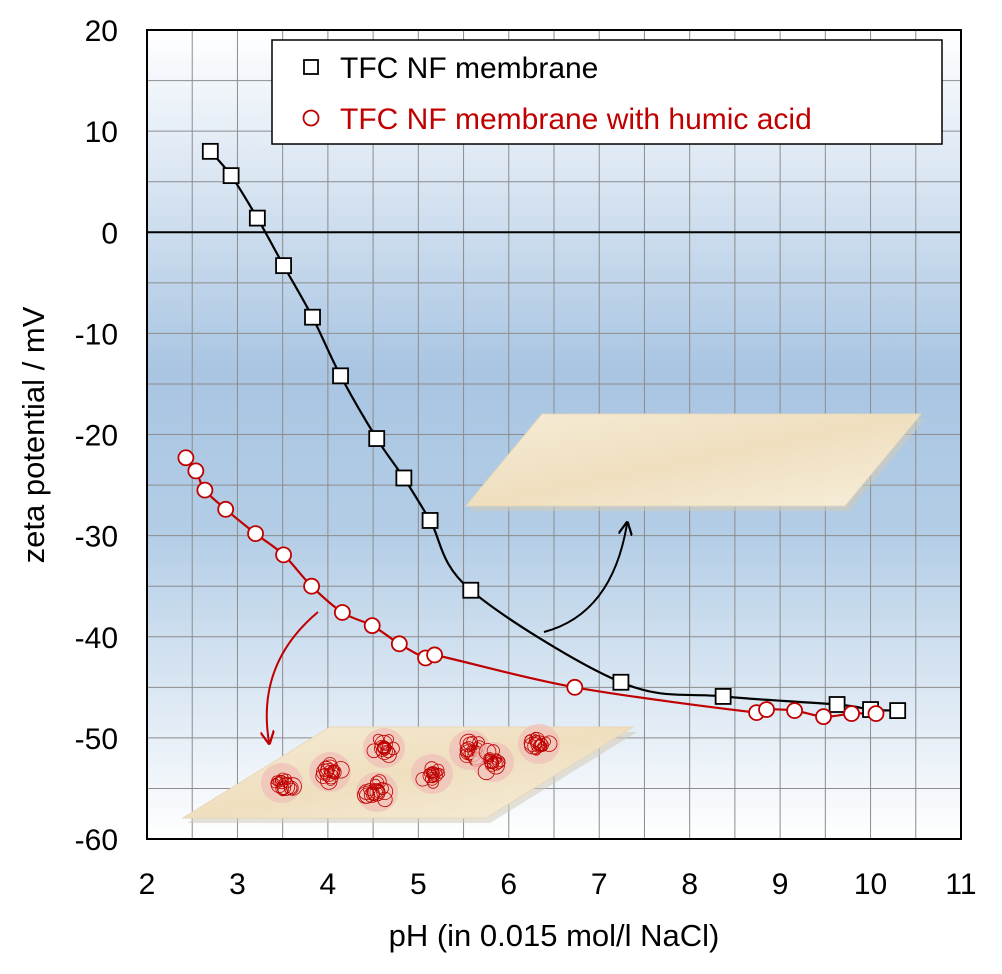 This screenshot has width=1002, height=974. What do you see at coordinates (109, 233) in the screenshot?
I see `y-tick-label: 0` at bounding box center [109, 233].